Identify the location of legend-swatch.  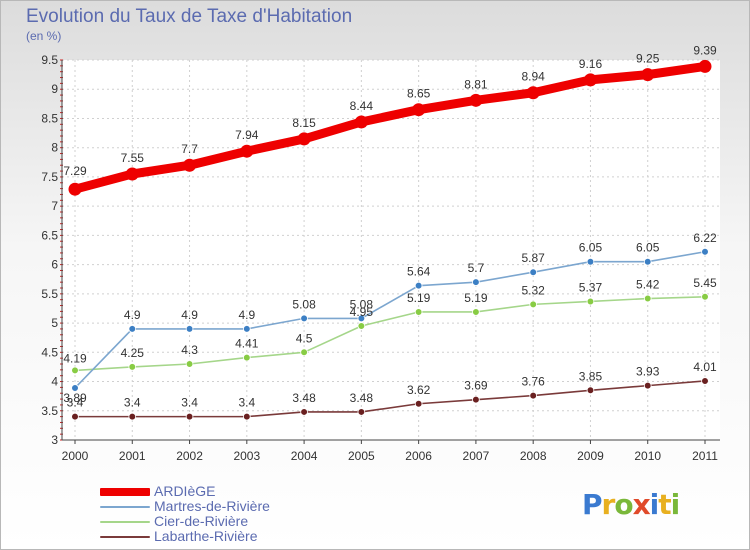
(125, 522).